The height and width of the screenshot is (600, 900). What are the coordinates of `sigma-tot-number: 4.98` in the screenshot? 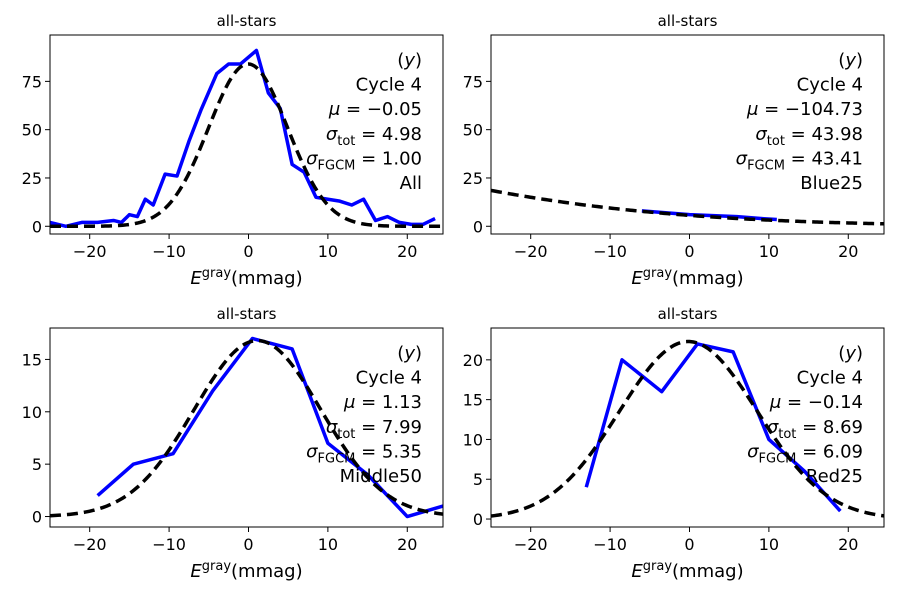 It's located at (402, 134).